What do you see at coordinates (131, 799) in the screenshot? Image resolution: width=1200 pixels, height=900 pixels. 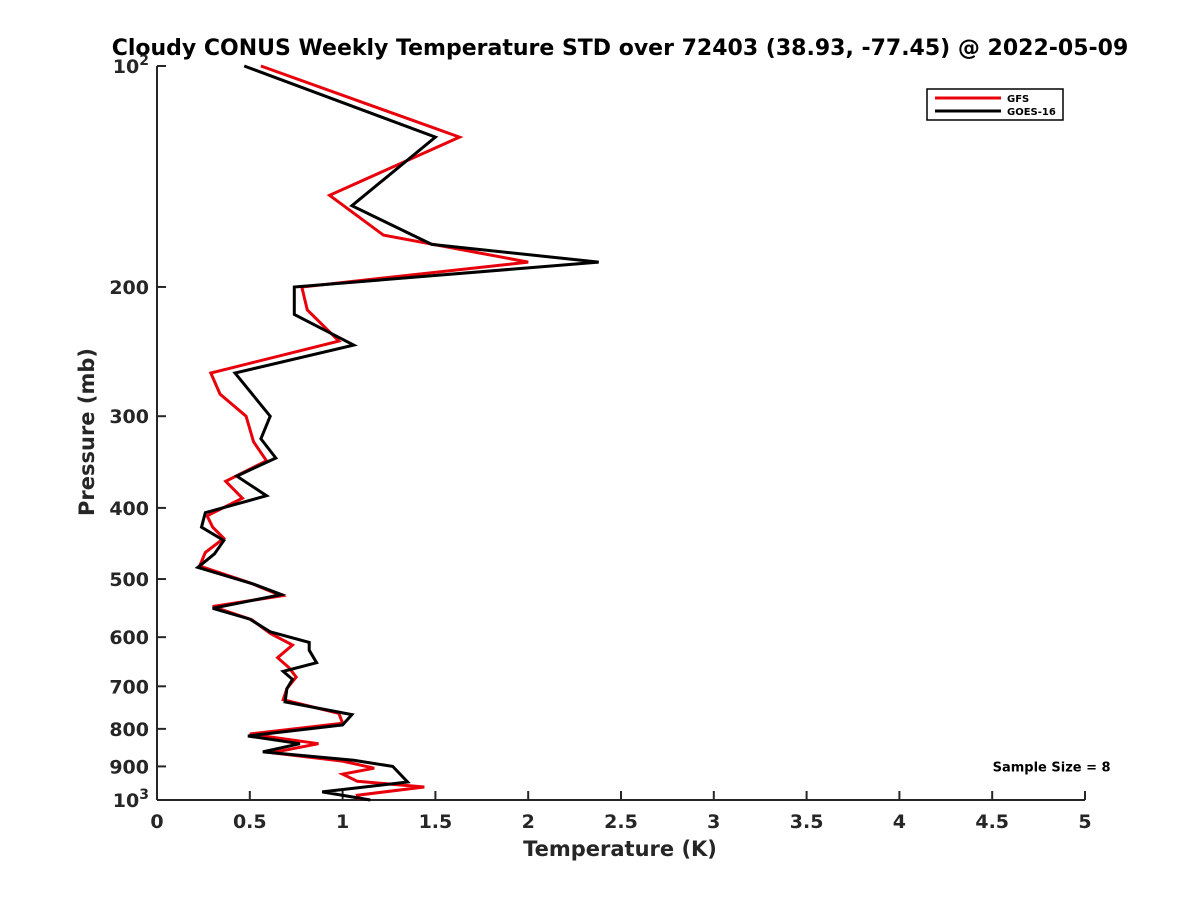 I see `y-tick-label: 10³` at bounding box center [131, 799].